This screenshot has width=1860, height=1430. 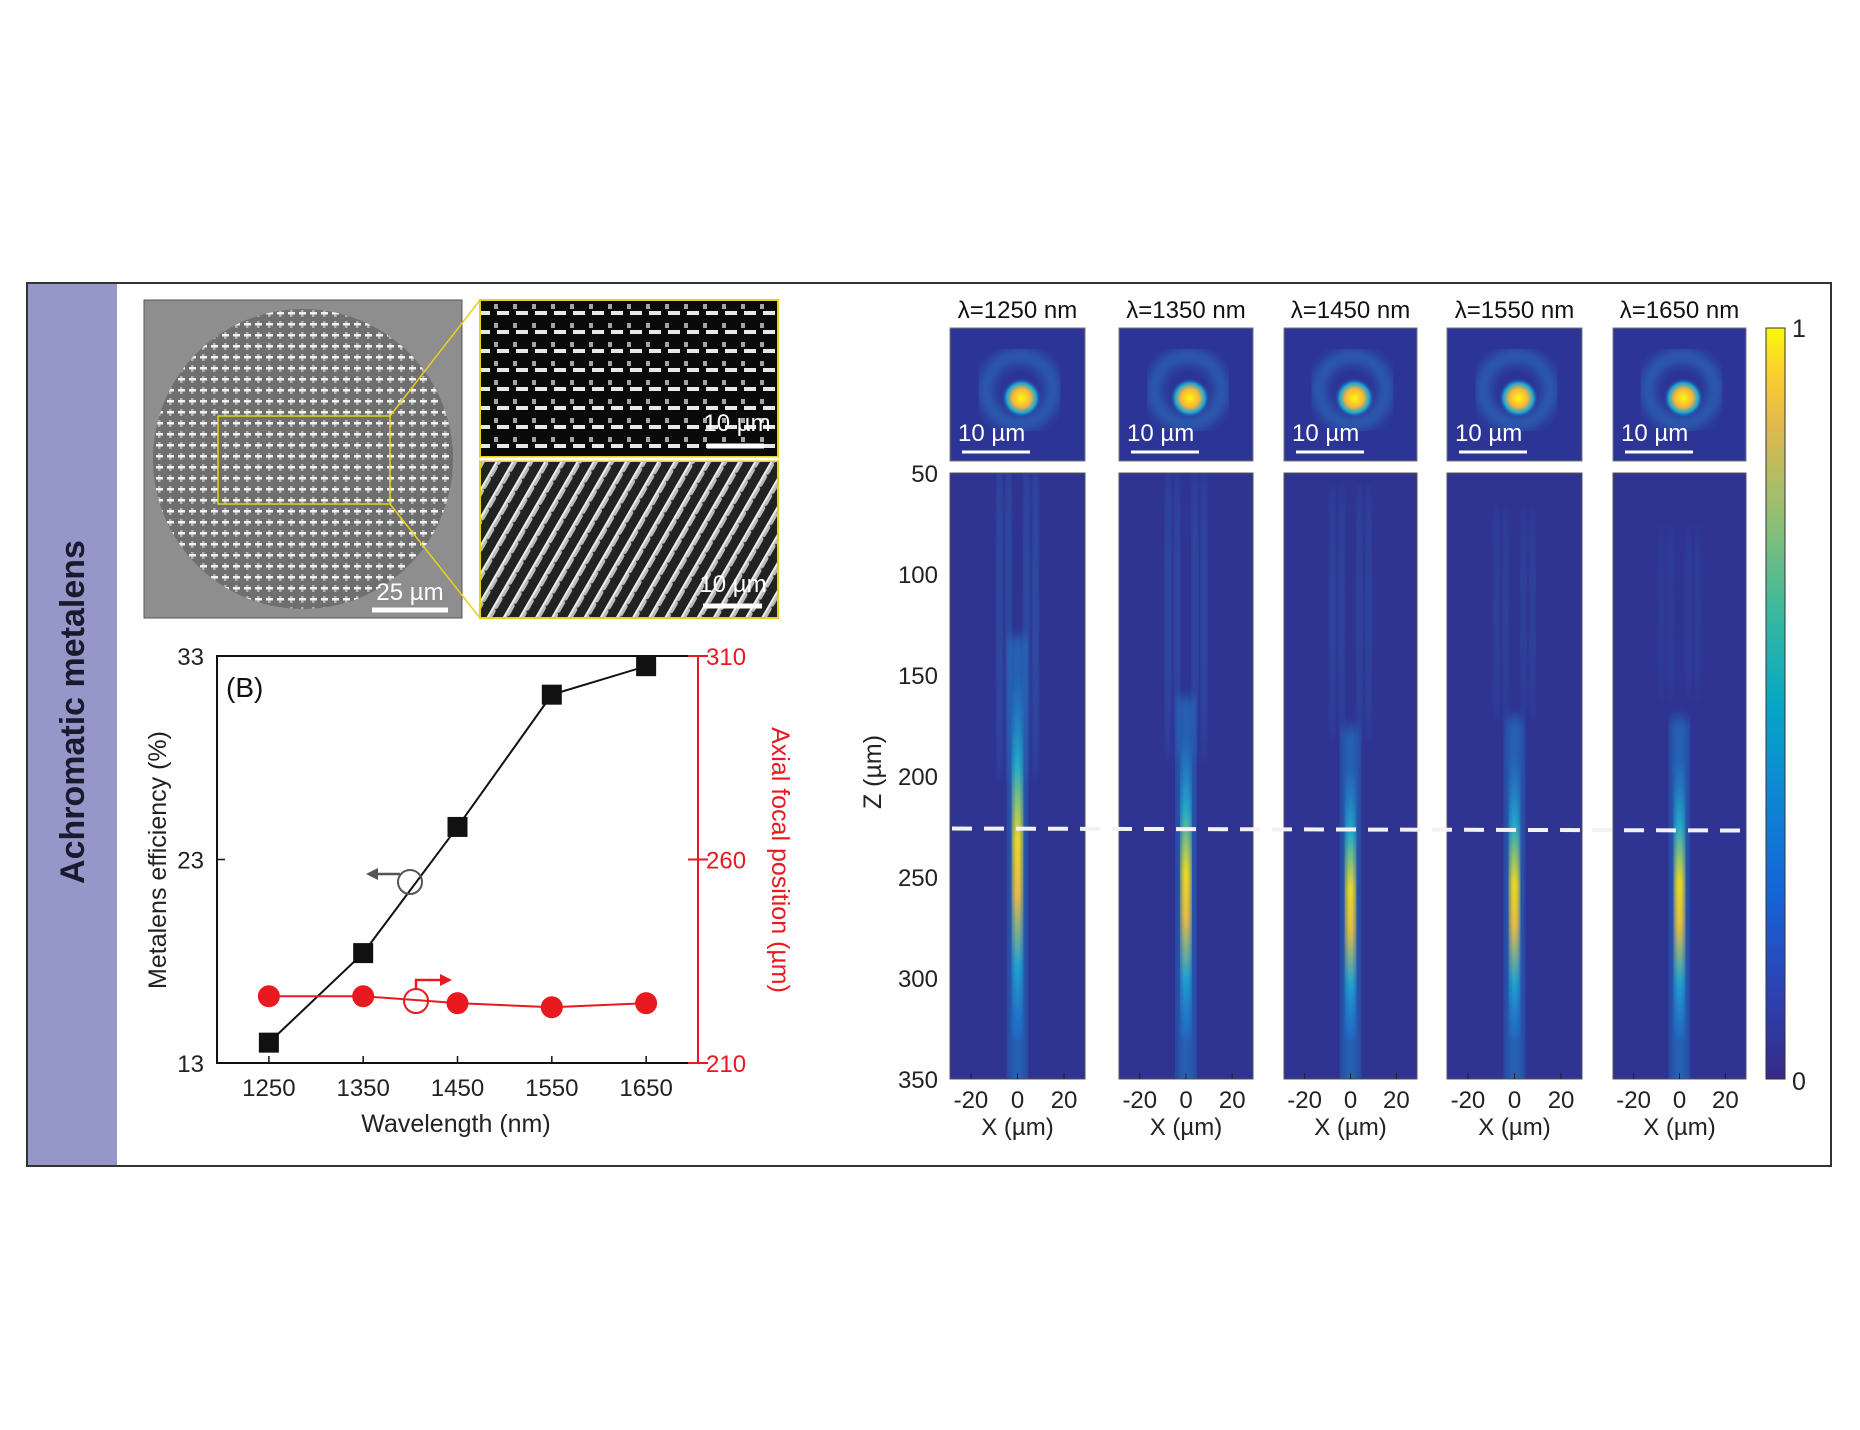 I want to click on colorbar: 1 0, so click(x=1785, y=705).